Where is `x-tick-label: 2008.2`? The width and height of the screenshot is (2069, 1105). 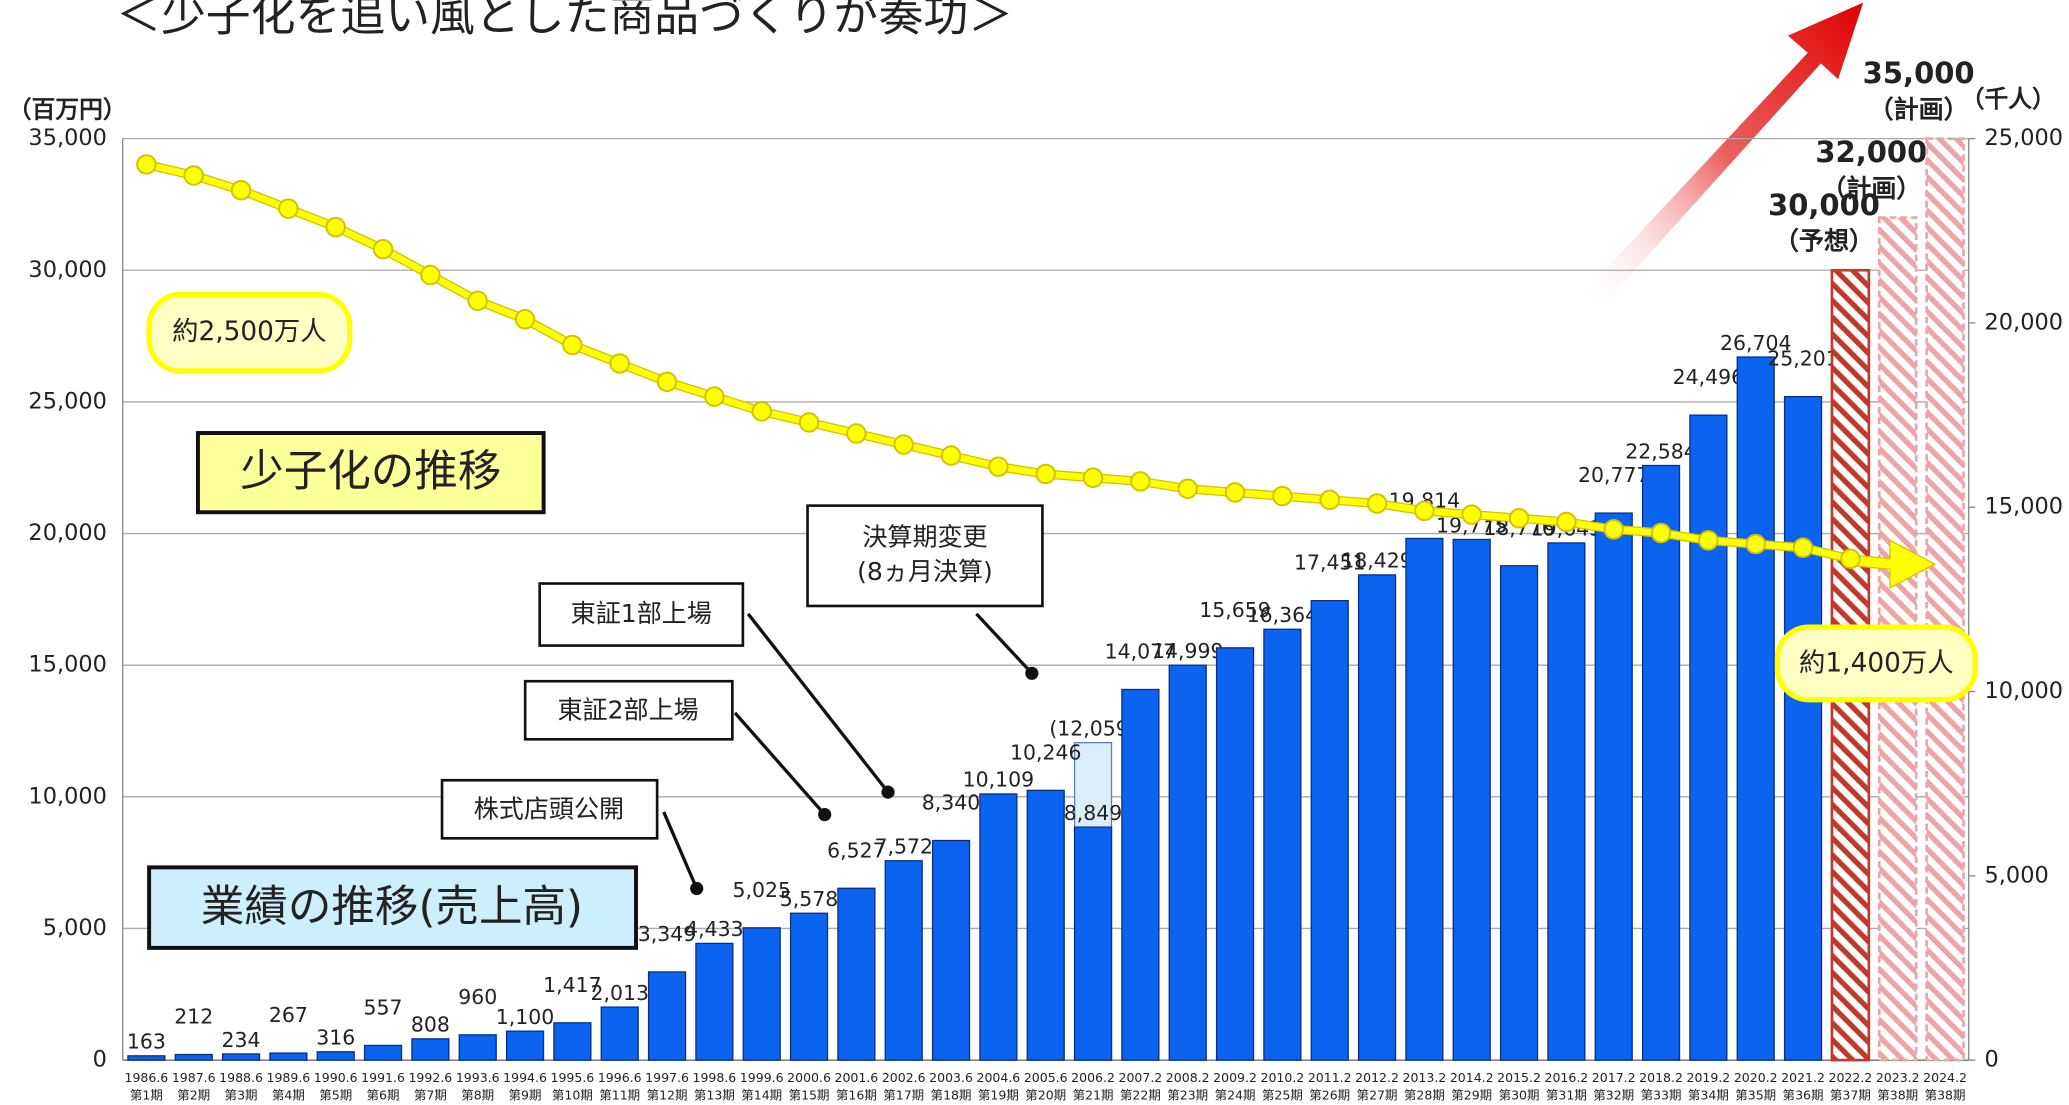 x-tick-label: 2008.2 is located at coordinates (1188, 1077).